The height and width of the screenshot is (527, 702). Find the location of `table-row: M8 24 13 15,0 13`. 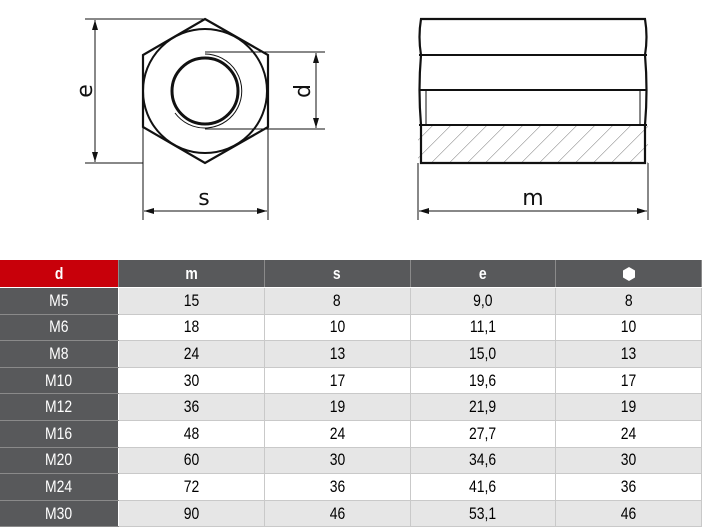

table-row: M8 24 13 15,0 13 is located at coordinates (351, 354).